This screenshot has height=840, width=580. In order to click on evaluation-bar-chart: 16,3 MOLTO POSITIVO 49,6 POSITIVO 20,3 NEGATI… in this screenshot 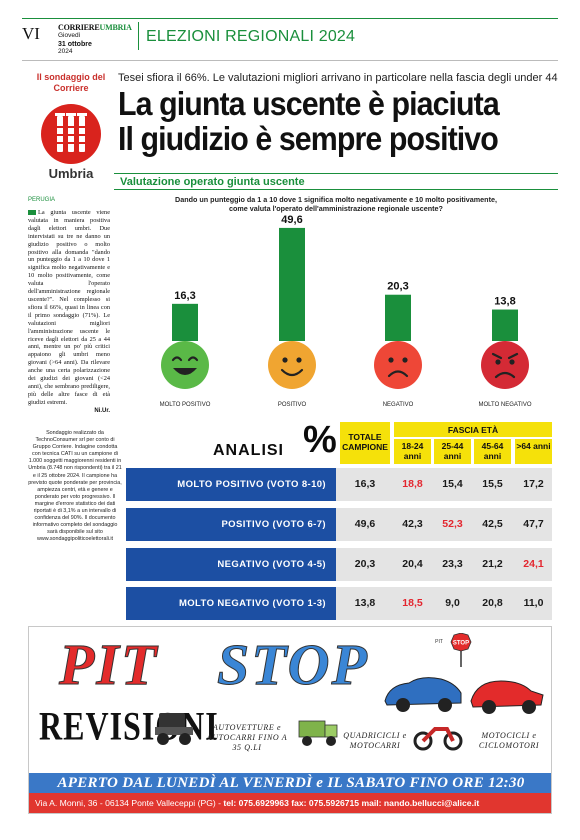, I will do `click(346, 311)`.